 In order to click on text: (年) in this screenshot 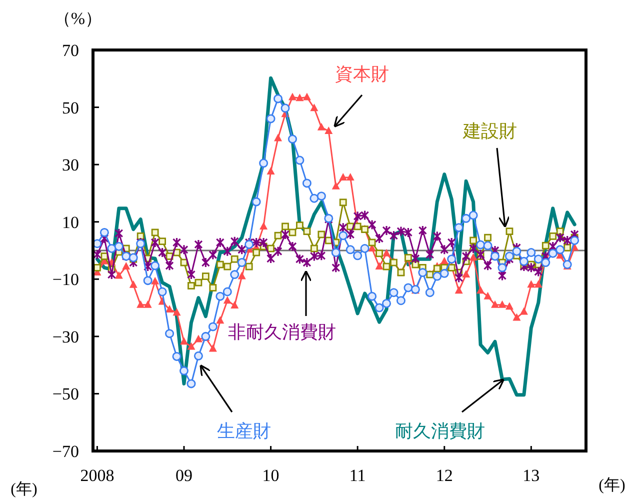, I will do `click(24, 489)`.